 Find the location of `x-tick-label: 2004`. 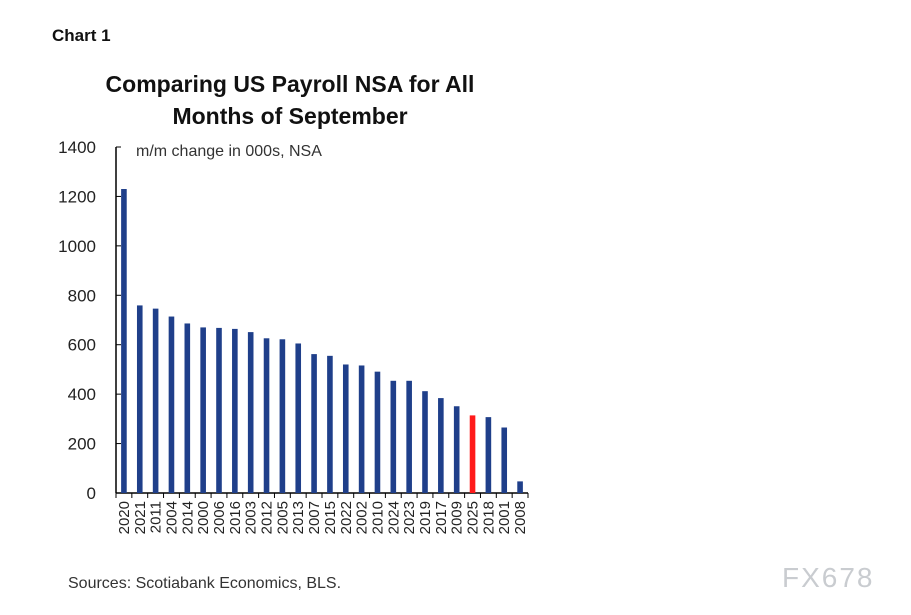

x-tick-label: 2004 is located at coordinates (171, 517).